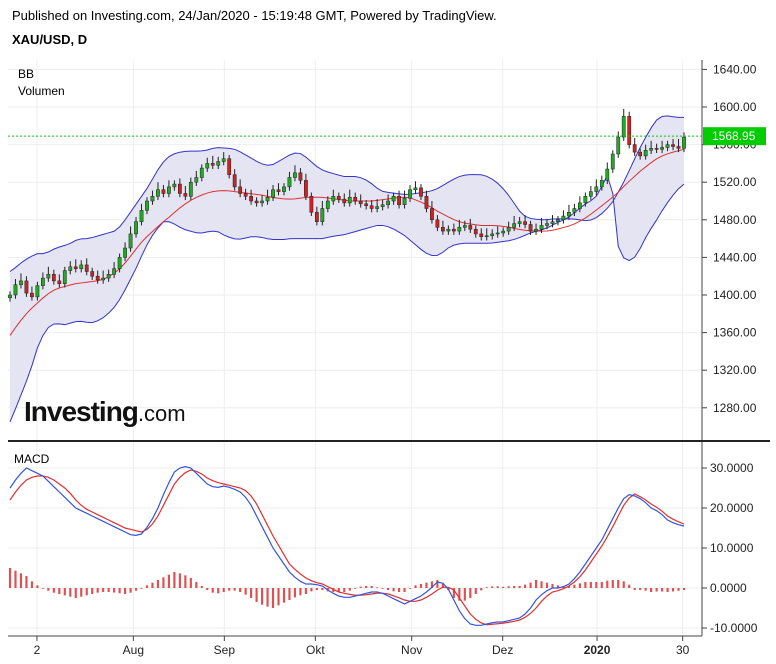  I want to click on macd-tick-label: -10.0000, so click(734, 628).